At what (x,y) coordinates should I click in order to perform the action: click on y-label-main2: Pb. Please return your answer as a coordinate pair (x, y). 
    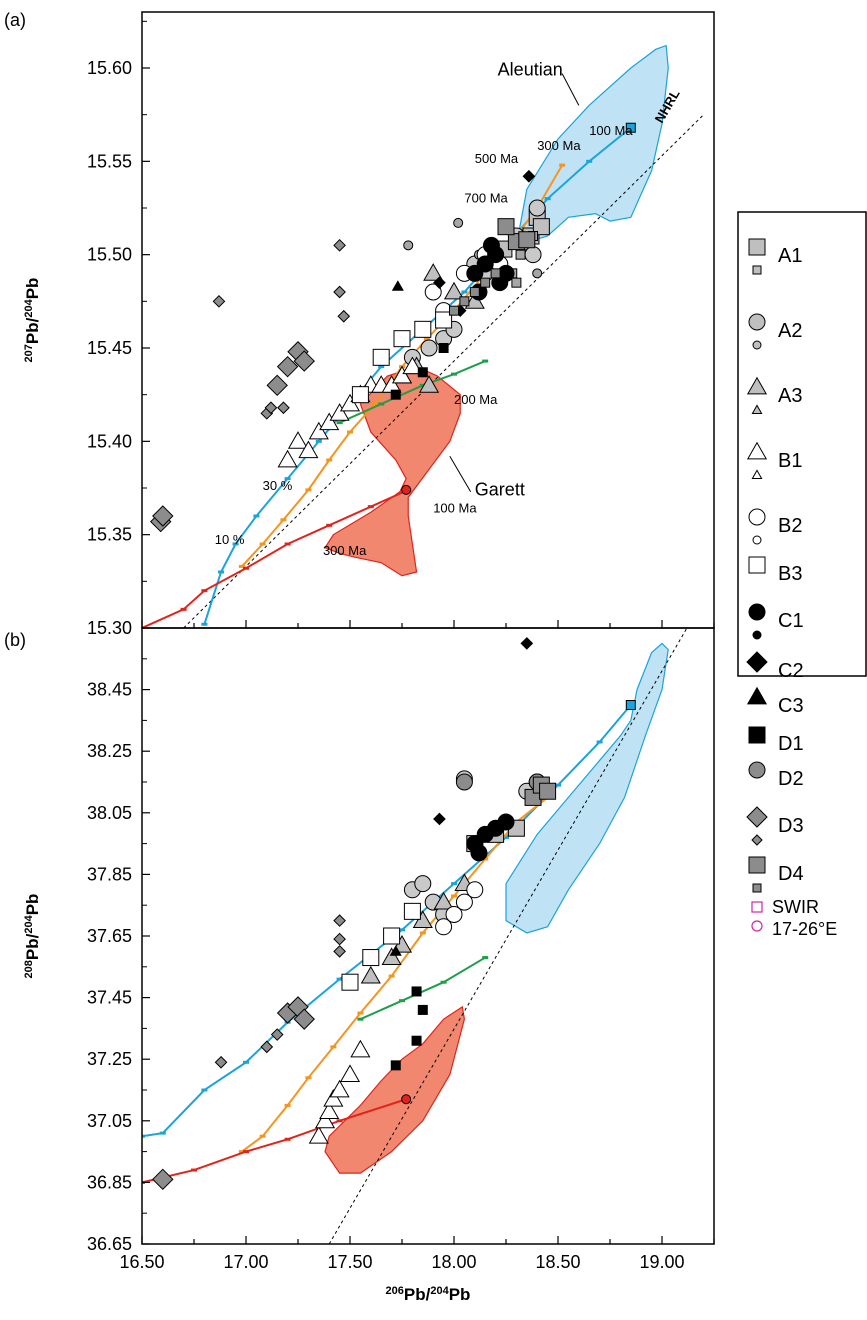
    Looking at the image, I should click on (32, 905).